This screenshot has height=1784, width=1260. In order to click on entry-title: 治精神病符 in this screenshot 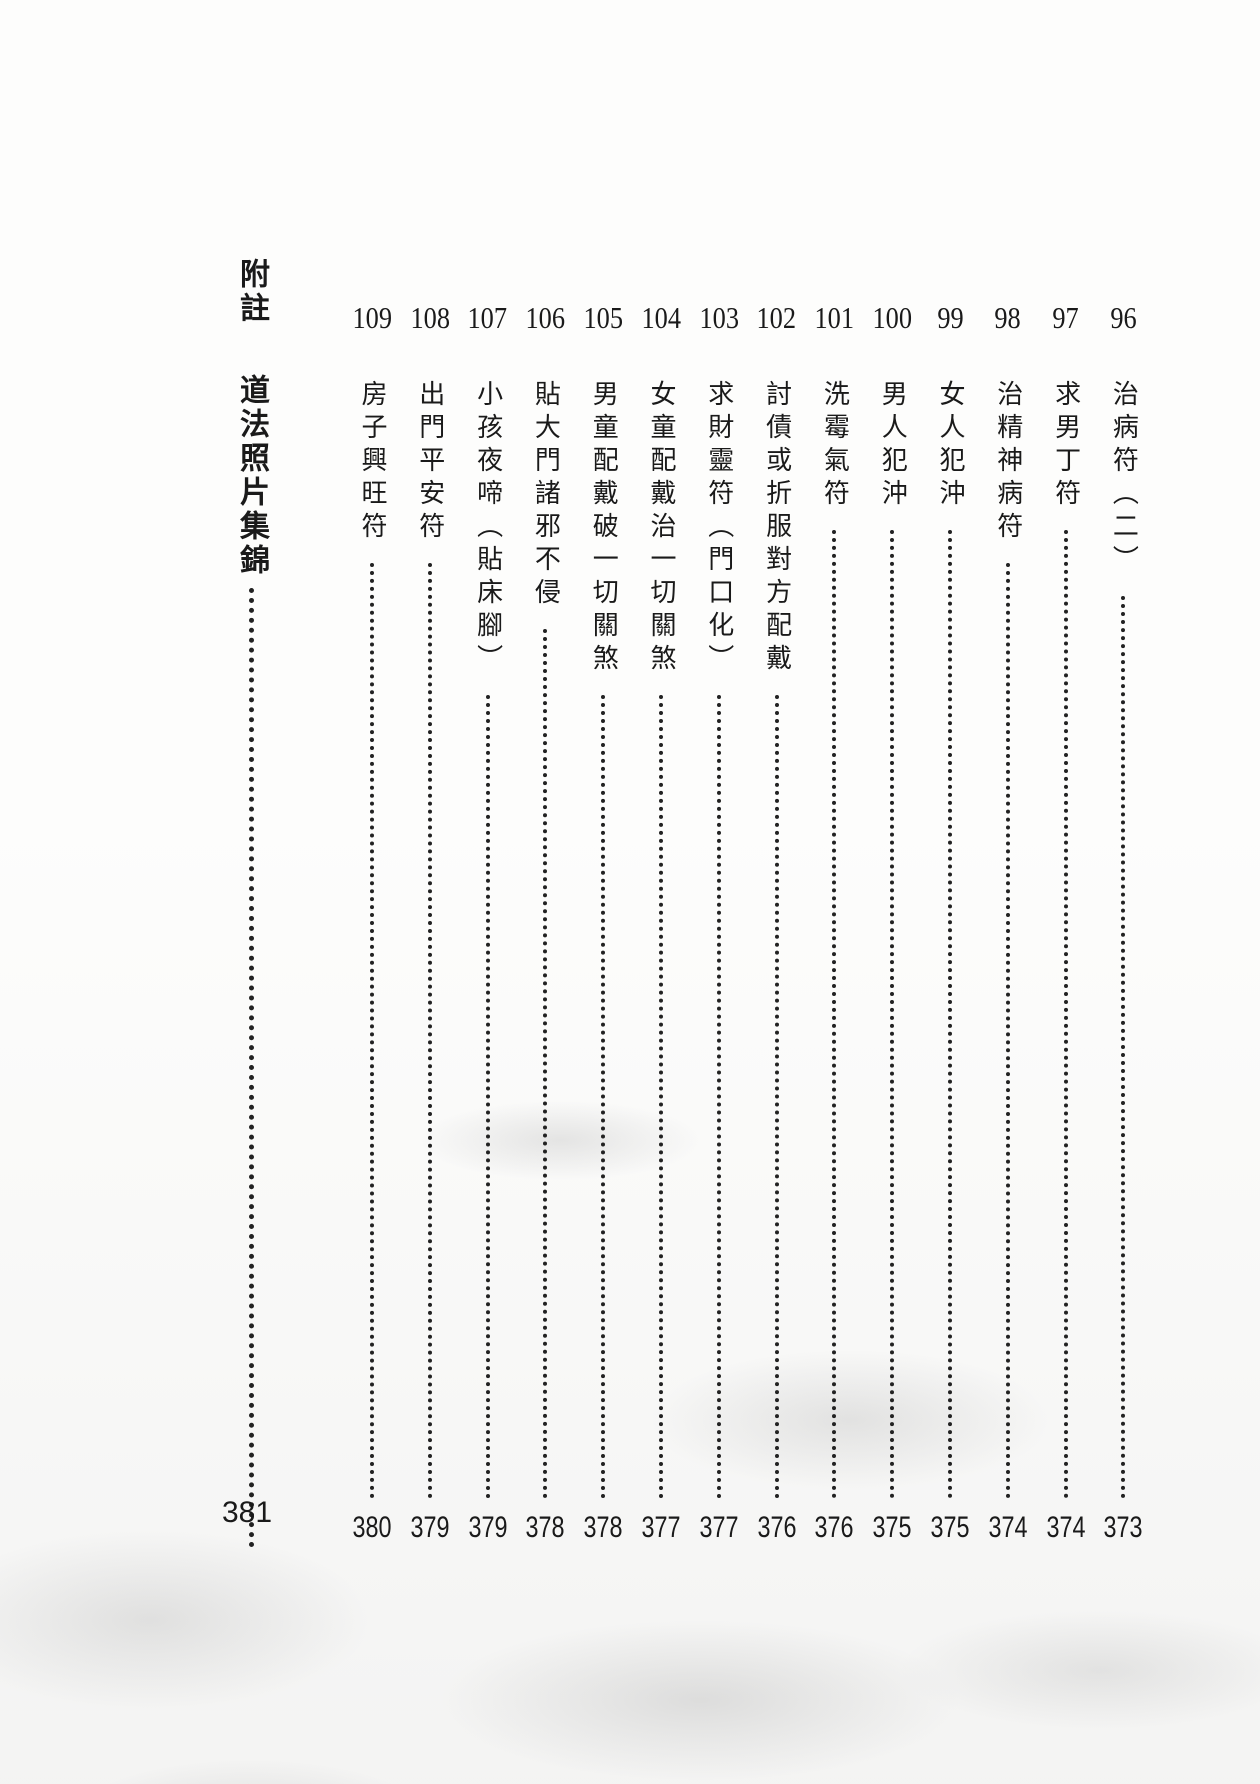, I will do `click(1007, 462)`.